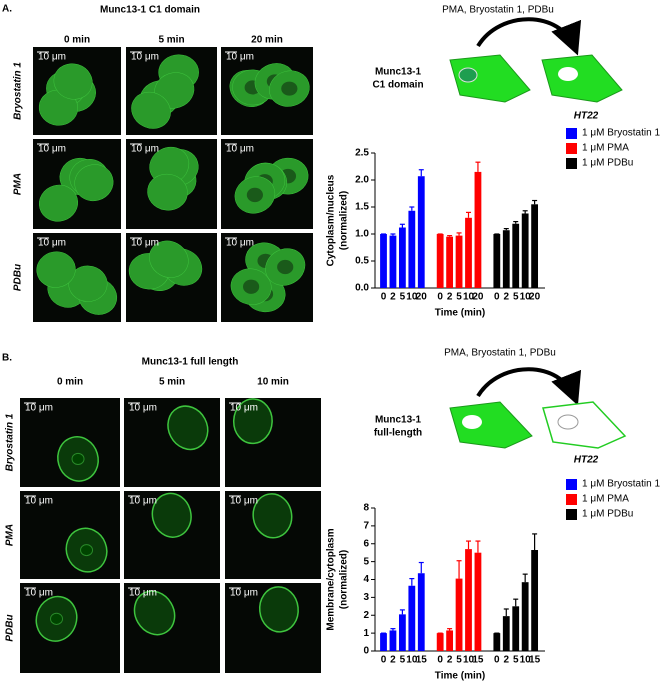 The image size is (665, 681). Describe the element at coordinates (10, 442) in the screenshot. I see `row-label: Bryostatin 1` at that location.